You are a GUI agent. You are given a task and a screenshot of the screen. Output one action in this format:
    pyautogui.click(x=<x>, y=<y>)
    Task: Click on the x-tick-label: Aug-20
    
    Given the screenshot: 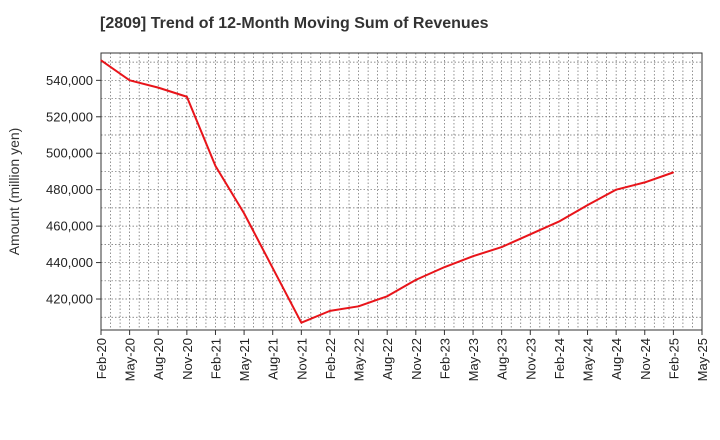 What is the action you would take?
    pyautogui.click(x=158, y=359)
    